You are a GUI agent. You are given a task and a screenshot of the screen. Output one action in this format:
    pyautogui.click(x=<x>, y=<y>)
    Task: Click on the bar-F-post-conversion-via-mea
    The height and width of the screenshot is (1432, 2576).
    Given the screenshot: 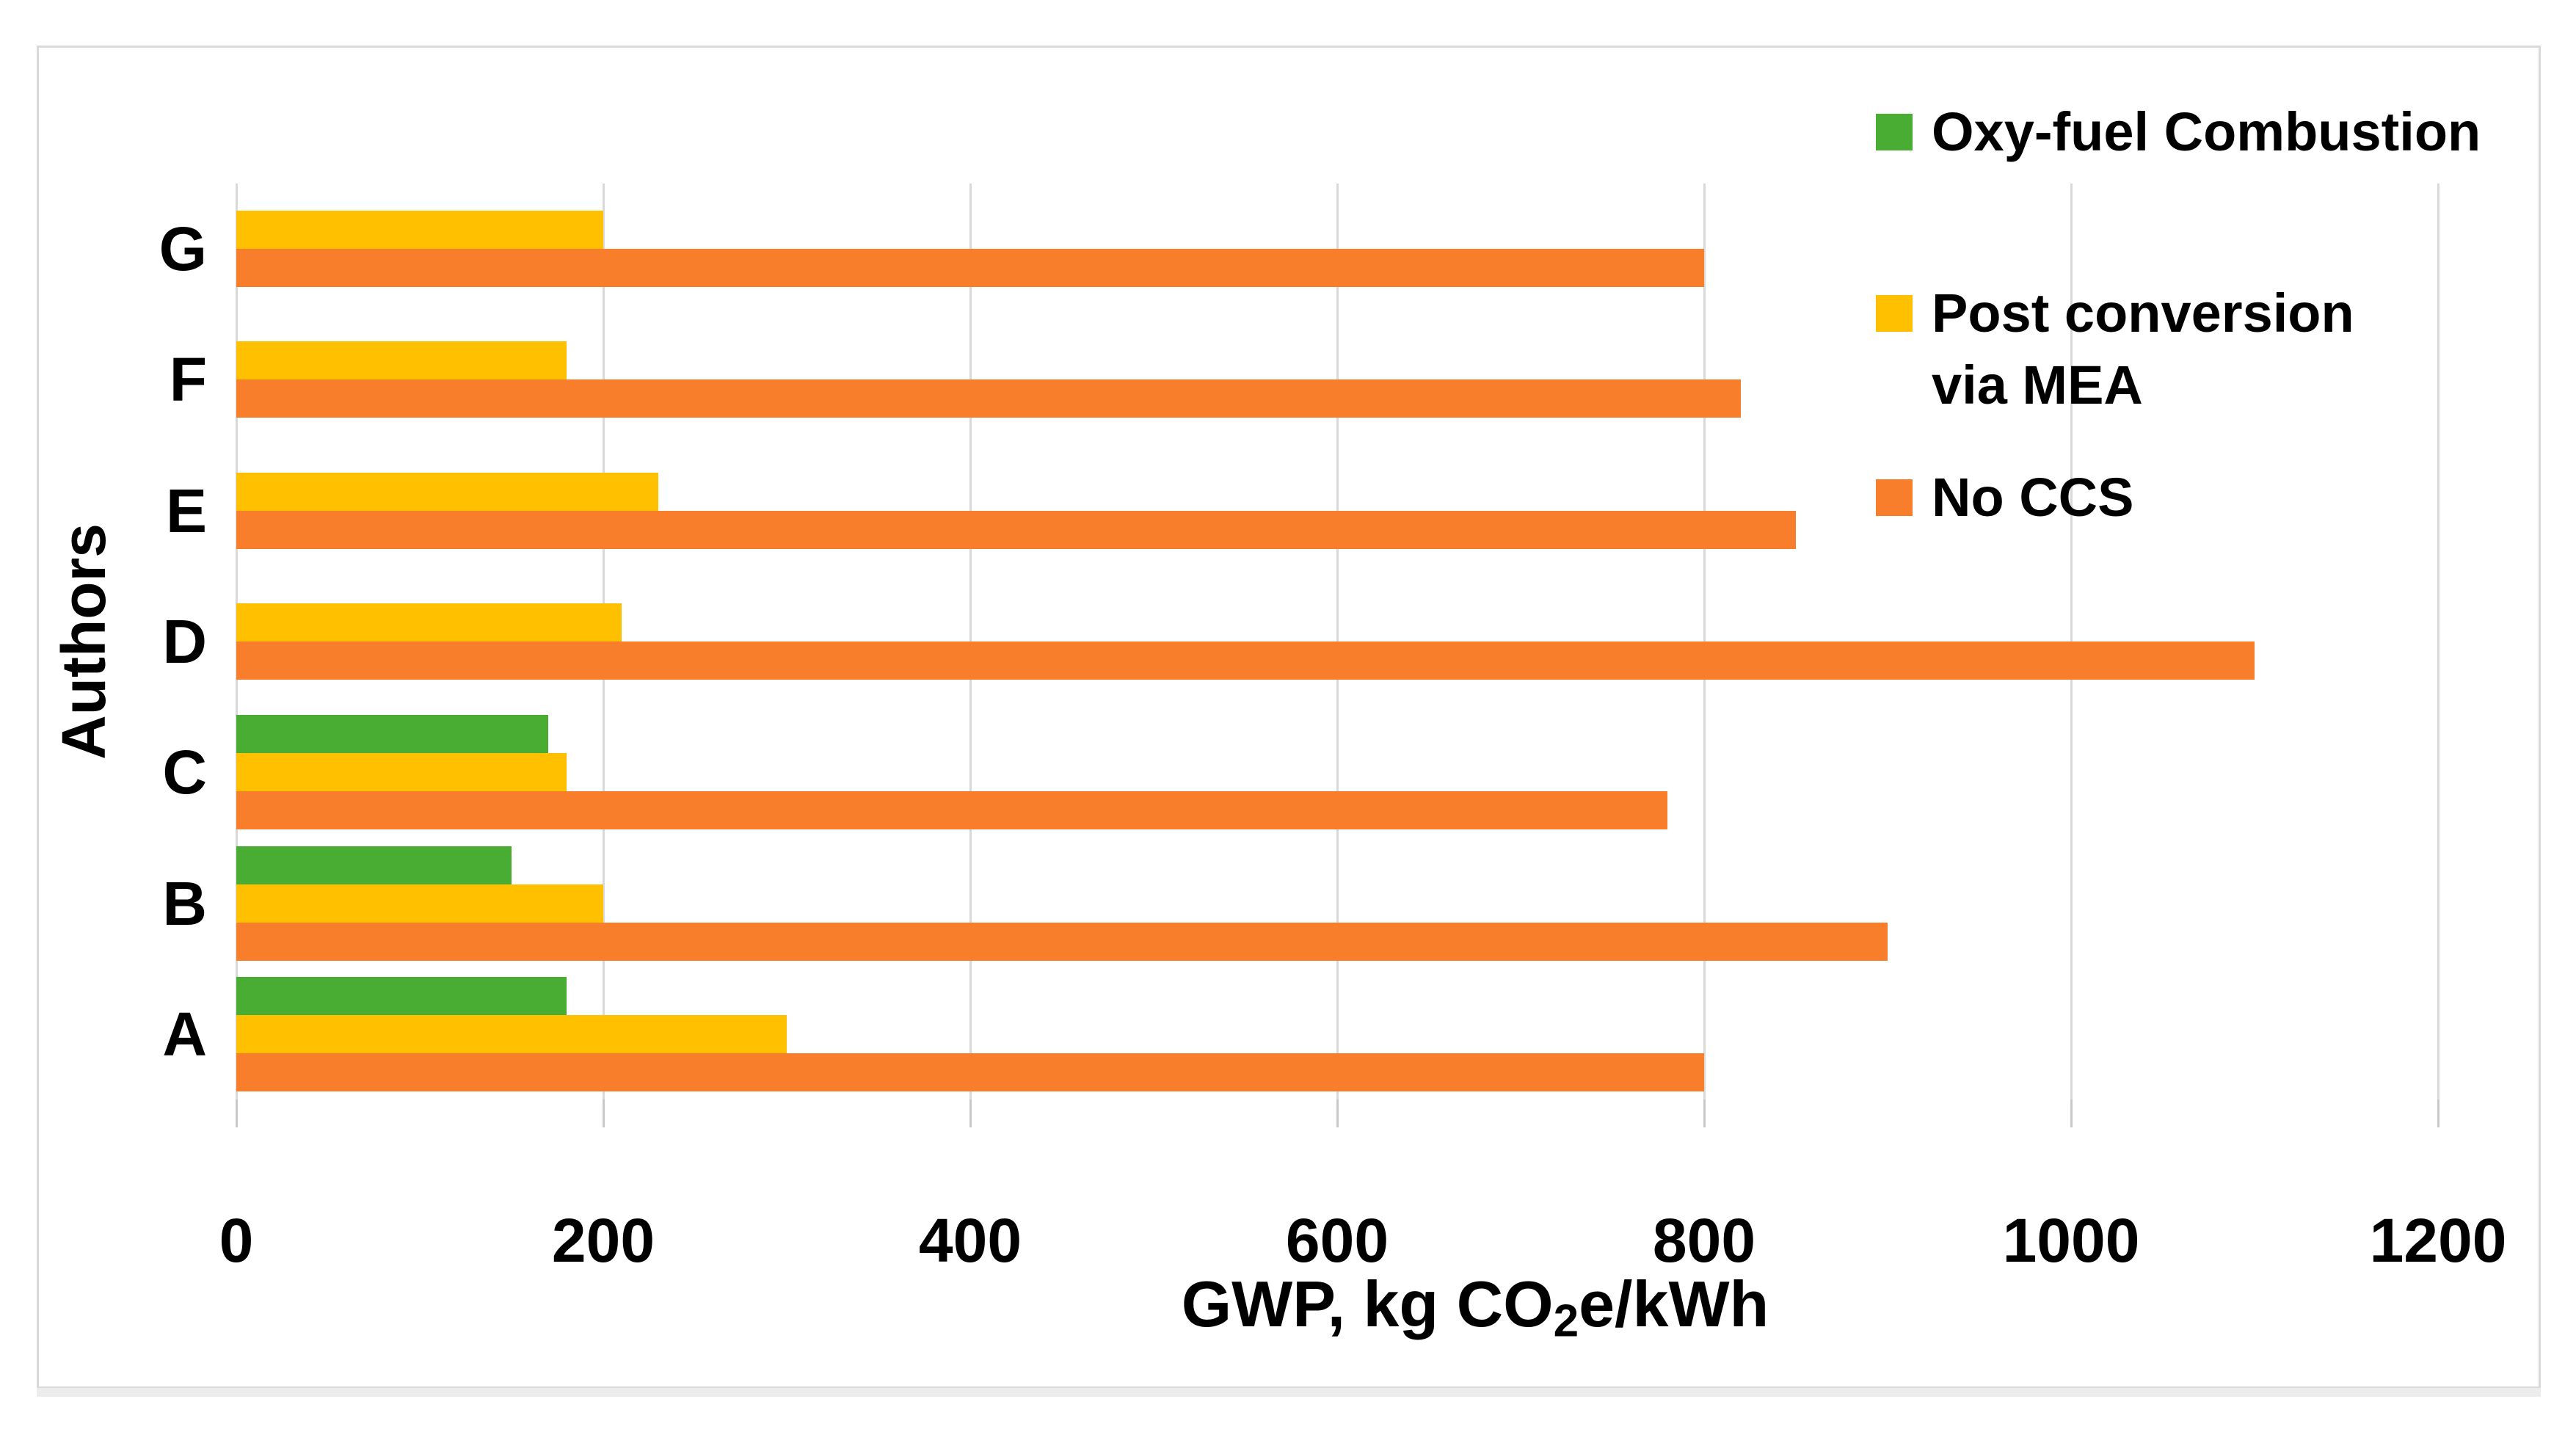 What is the action you would take?
    pyautogui.click(x=401, y=360)
    